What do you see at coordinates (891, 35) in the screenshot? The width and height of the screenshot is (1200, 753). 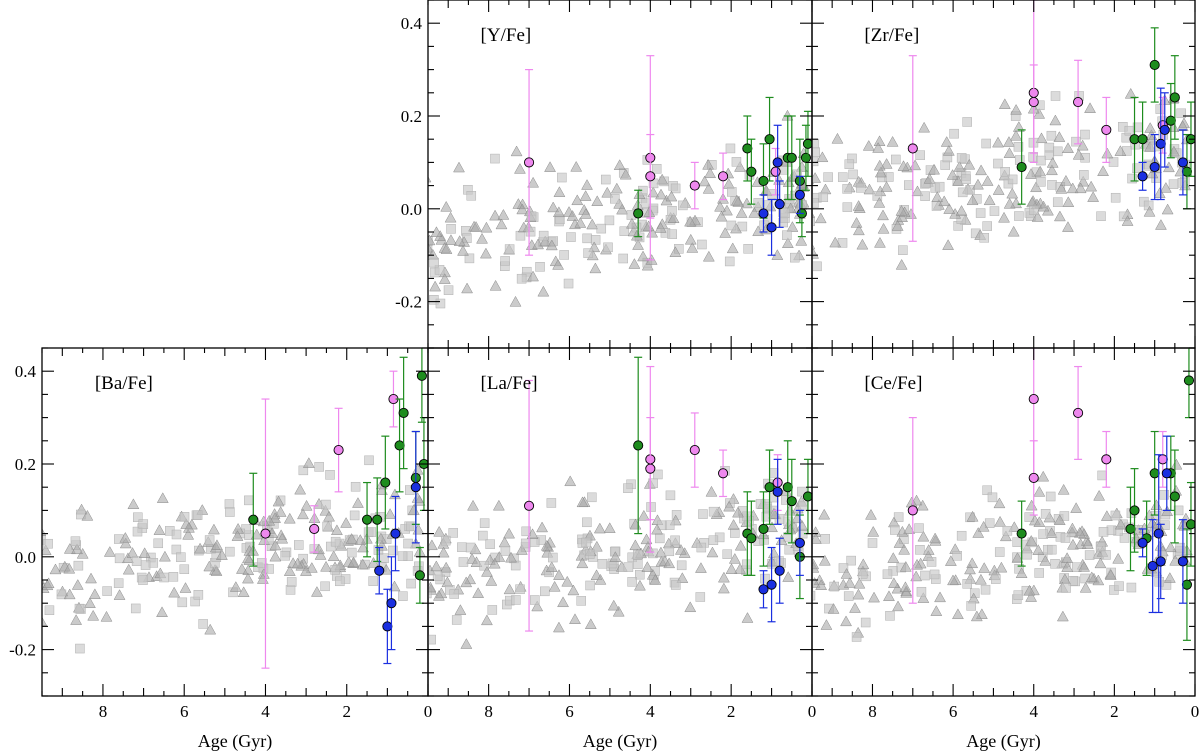 I see `panel-title: [Zr/Fe]` at bounding box center [891, 35].